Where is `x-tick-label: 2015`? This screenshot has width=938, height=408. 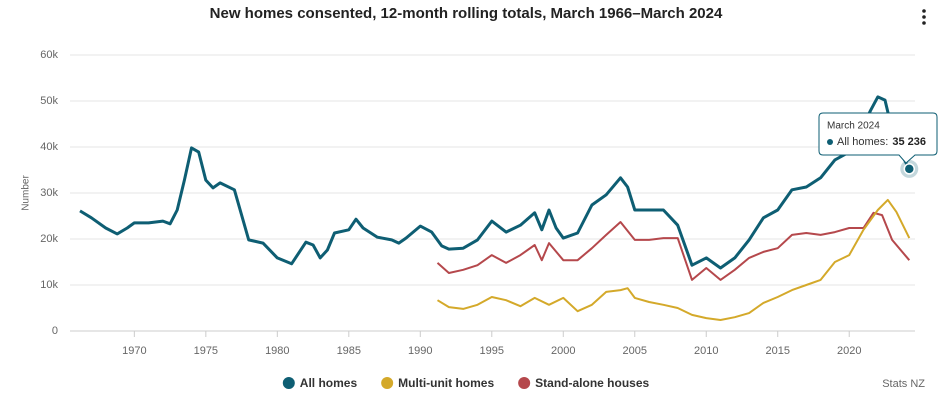 x-tick-label: 2015 is located at coordinates (777, 351).